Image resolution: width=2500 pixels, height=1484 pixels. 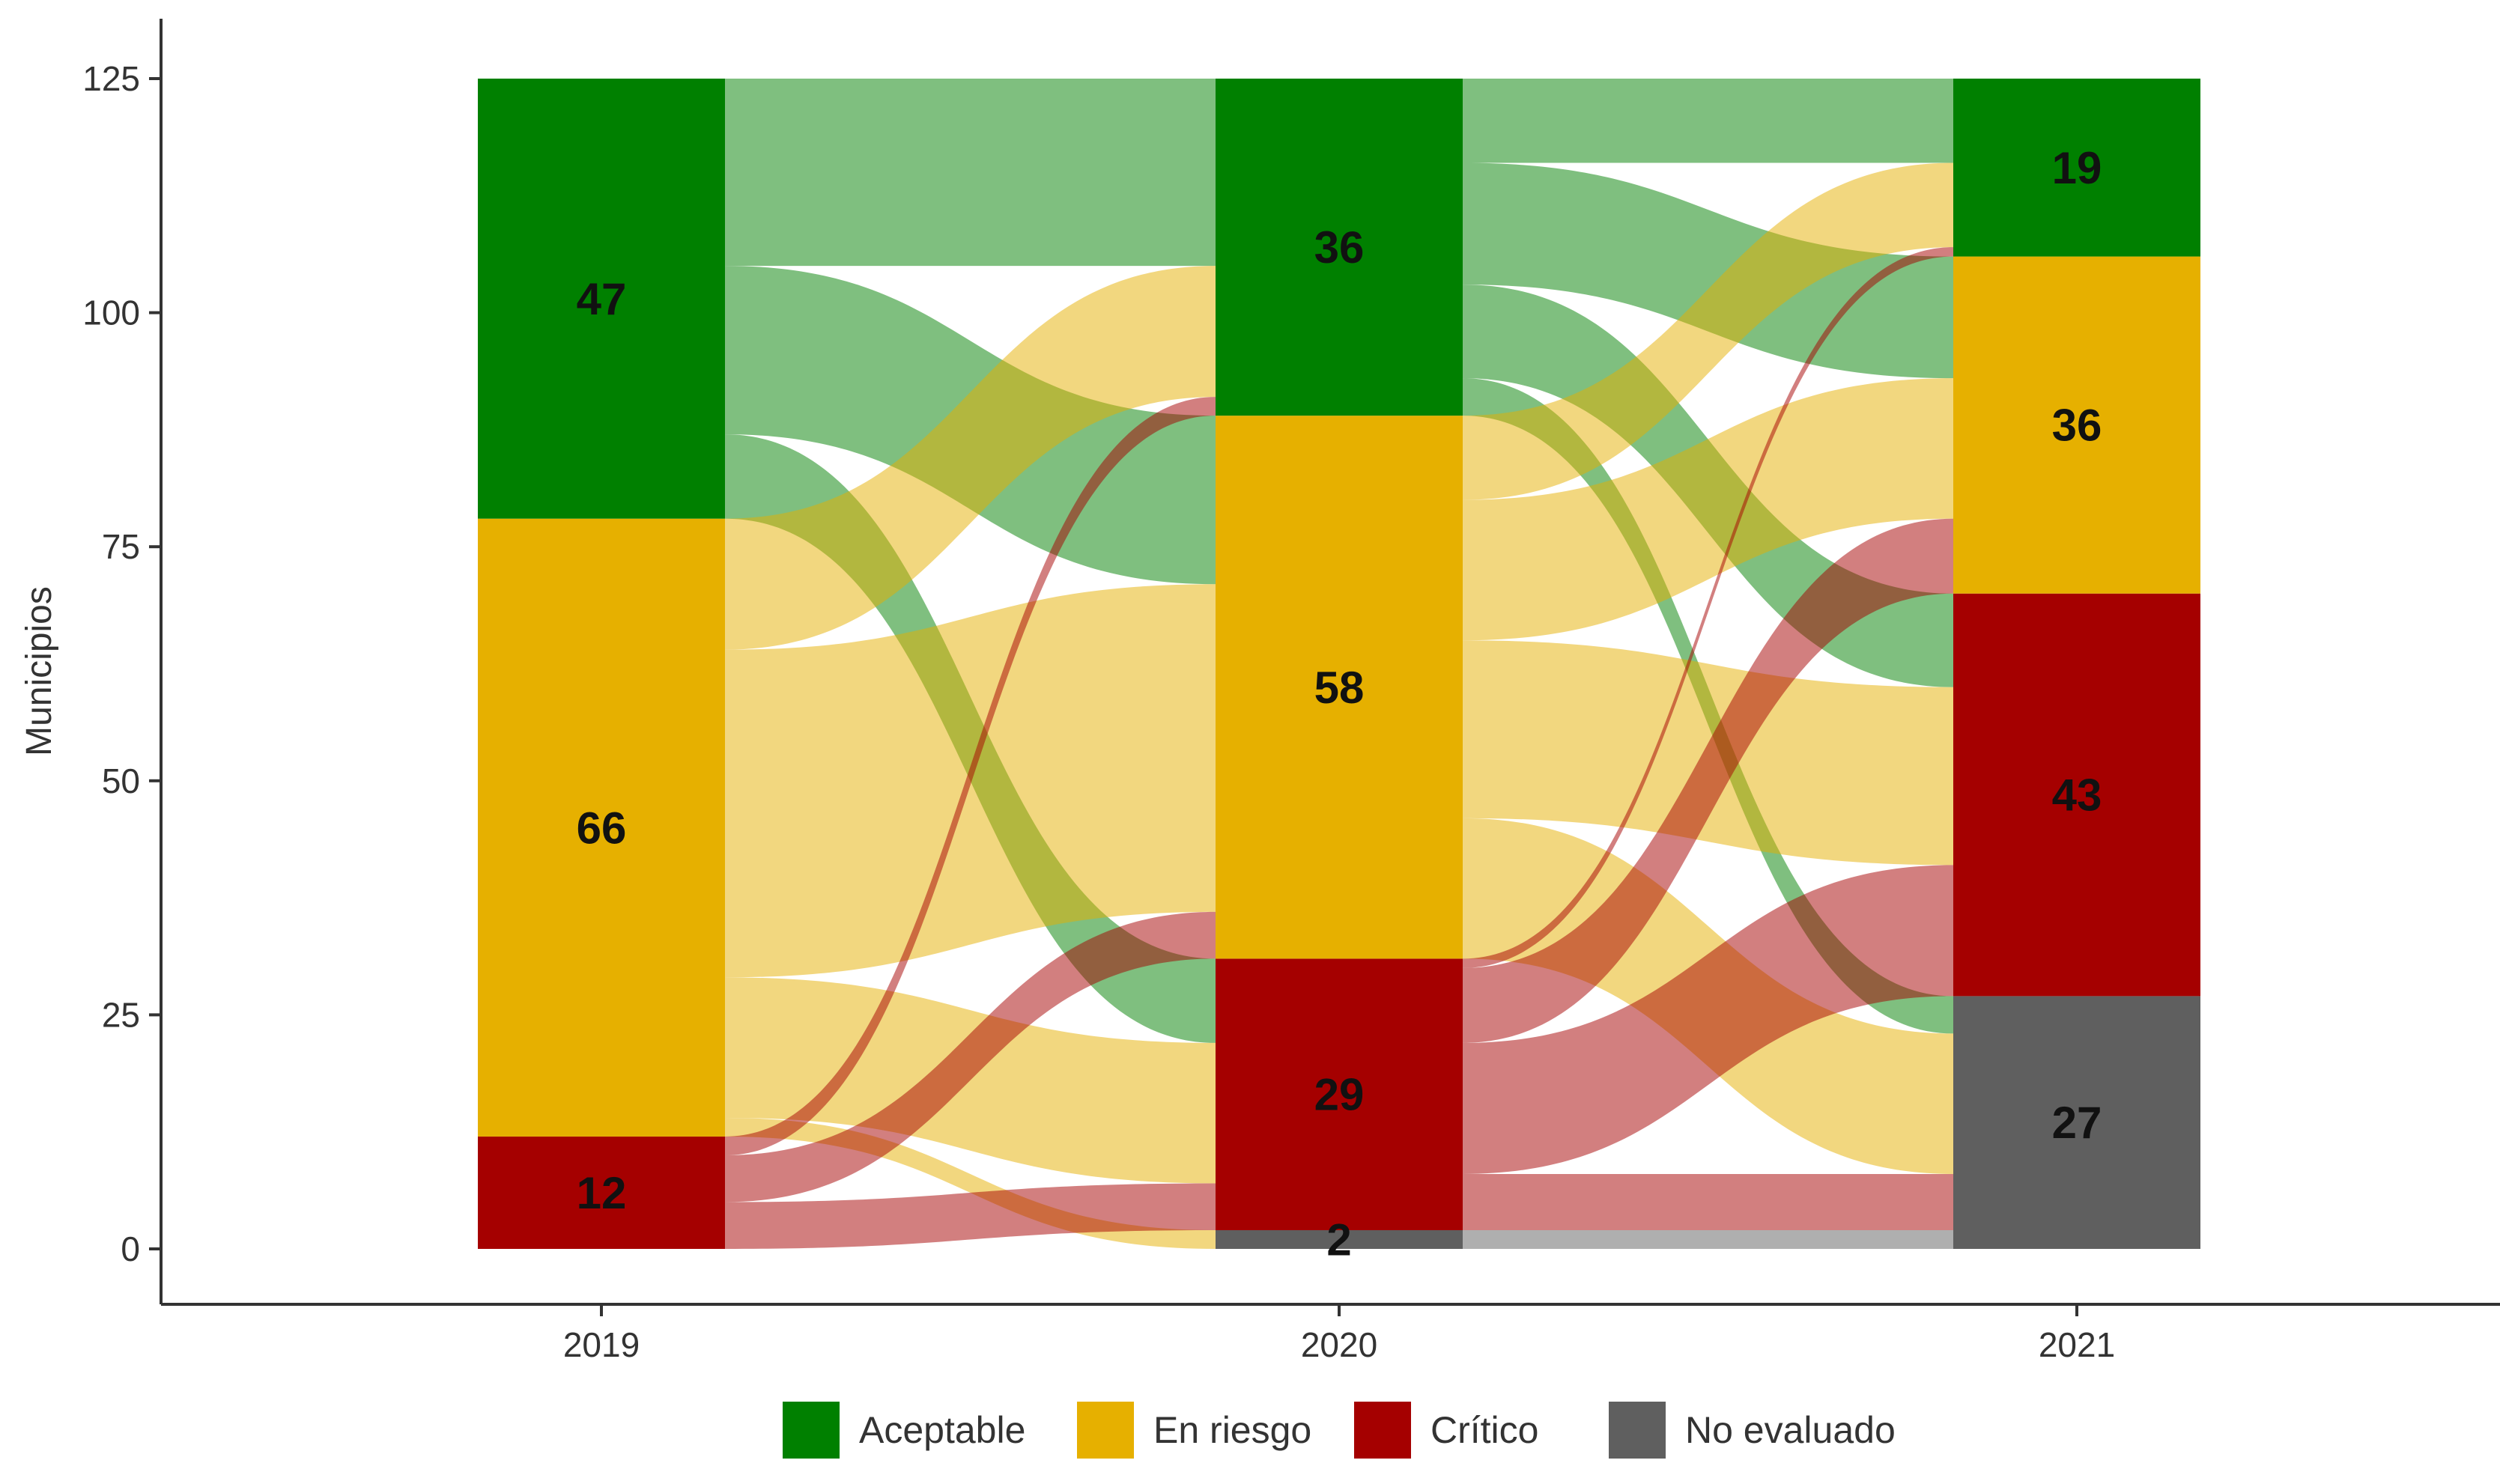 I want to click on flow-2019-critico-to-aceptable, so click(x=970, y=776).